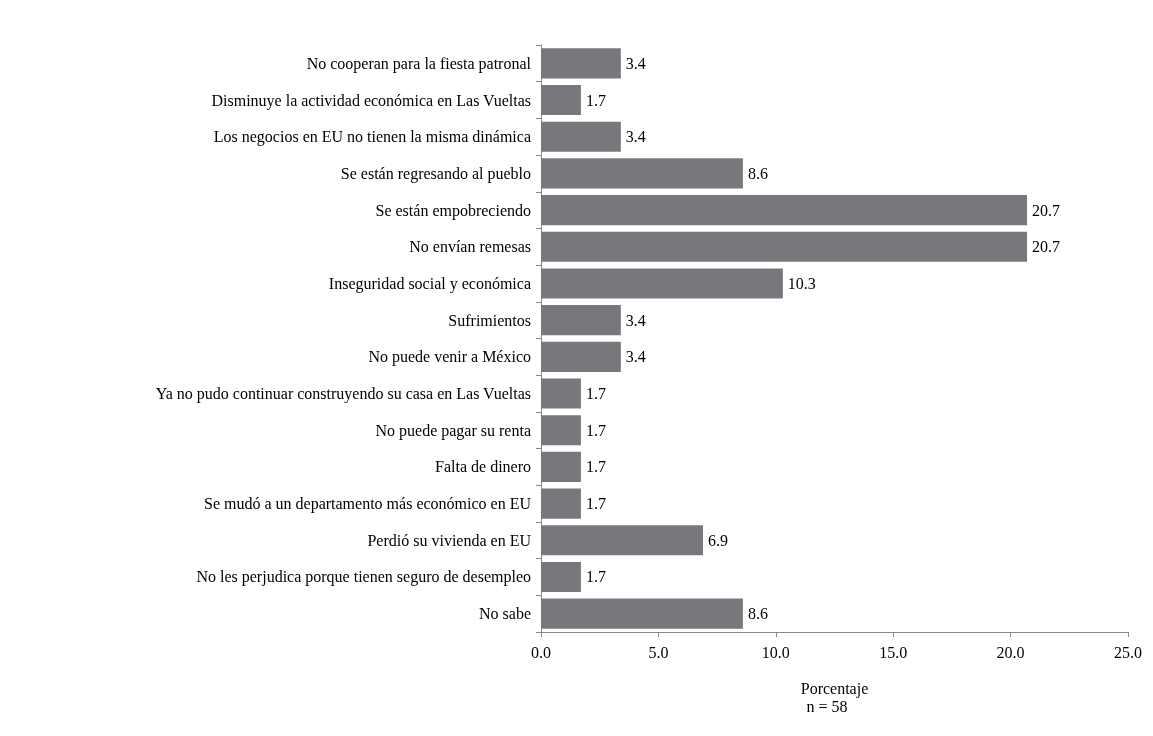 This screenshot has height=736, width=1153. What do you see at coordinates (718, 540) in the screenshot?
I see `data-label: 6.9` at bounding box center [718, 540].